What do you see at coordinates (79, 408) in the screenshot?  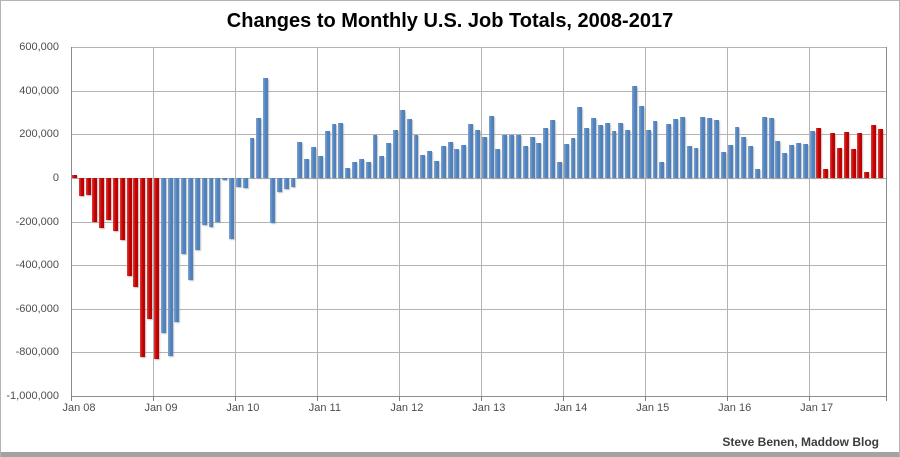 I see `x-axis-label: Jan 08` at bounding box center [79, 408].